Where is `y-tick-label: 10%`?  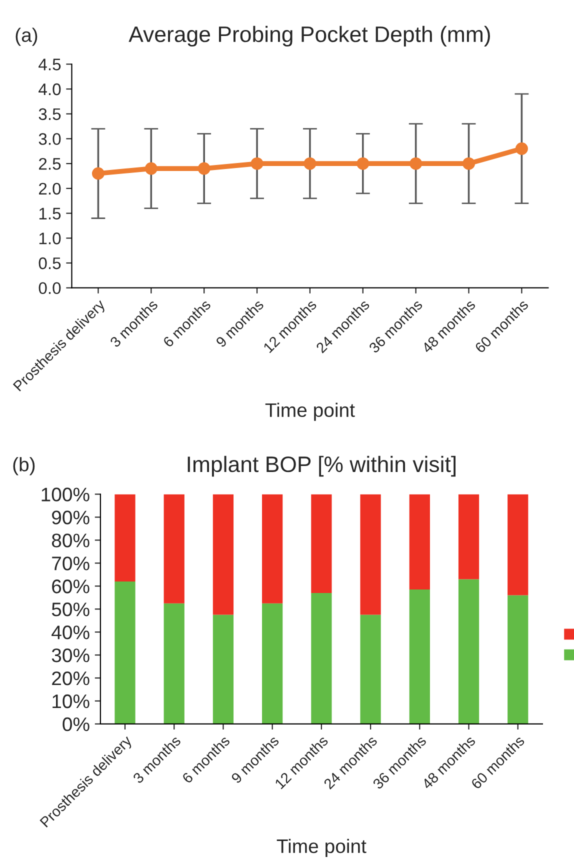
y-tick-label: 10% is located at coordinates (71, 701).